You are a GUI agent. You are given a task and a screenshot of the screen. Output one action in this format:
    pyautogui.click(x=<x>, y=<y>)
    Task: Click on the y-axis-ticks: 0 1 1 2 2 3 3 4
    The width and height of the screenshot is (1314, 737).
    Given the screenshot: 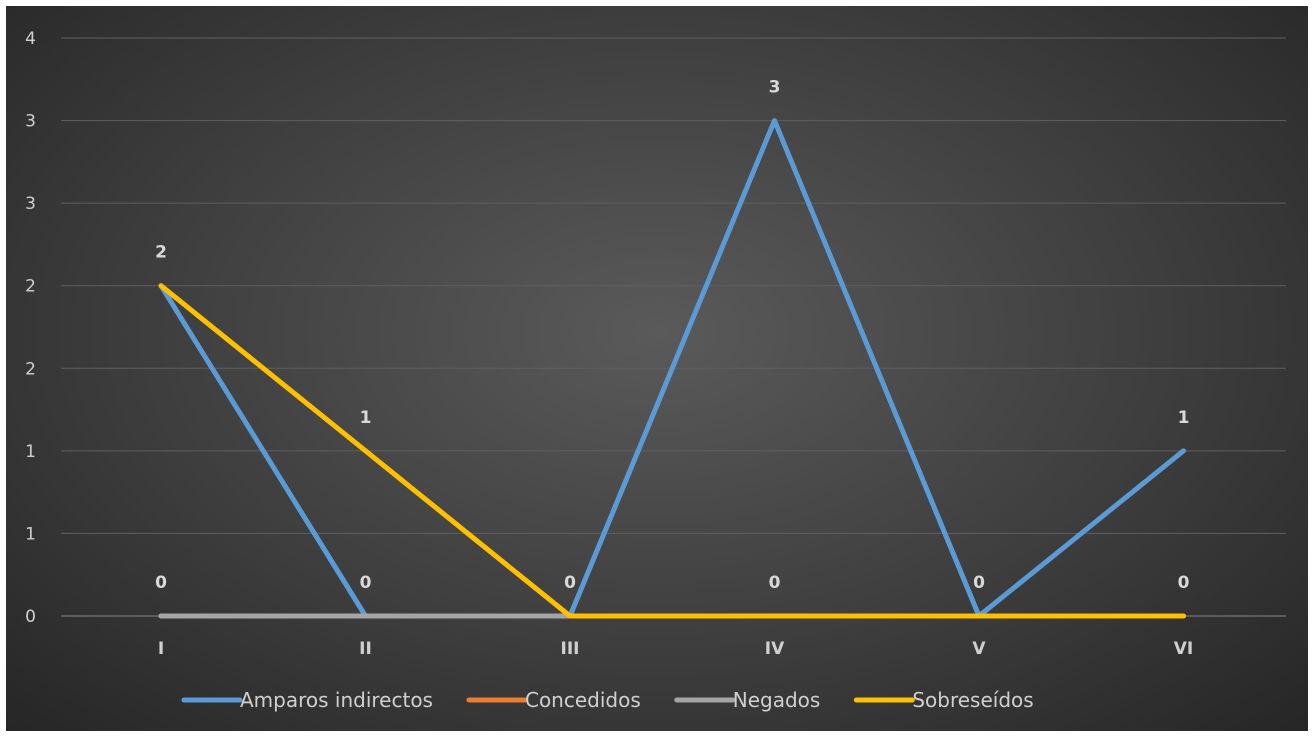 What is the action you would take?
    pyautogui.click(x=30, y=328)
    